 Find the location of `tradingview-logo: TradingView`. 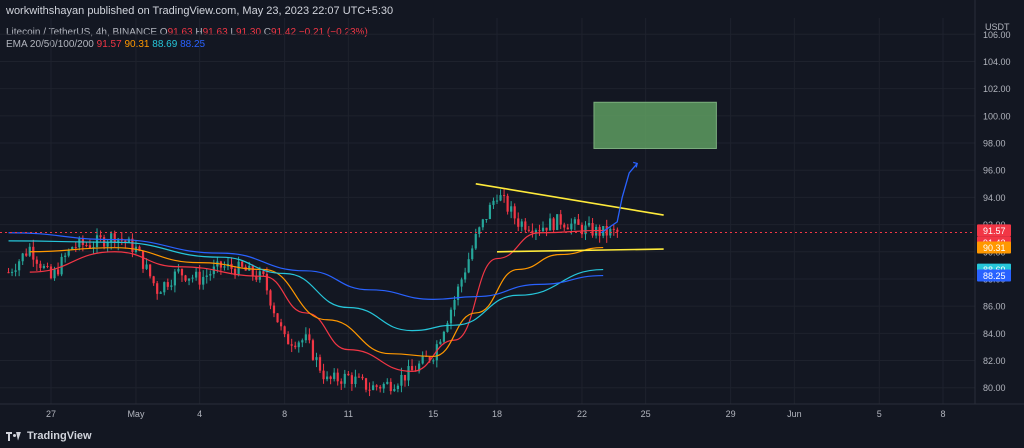

tradingview-logo: TradingView is located at coordinates (49, 436).